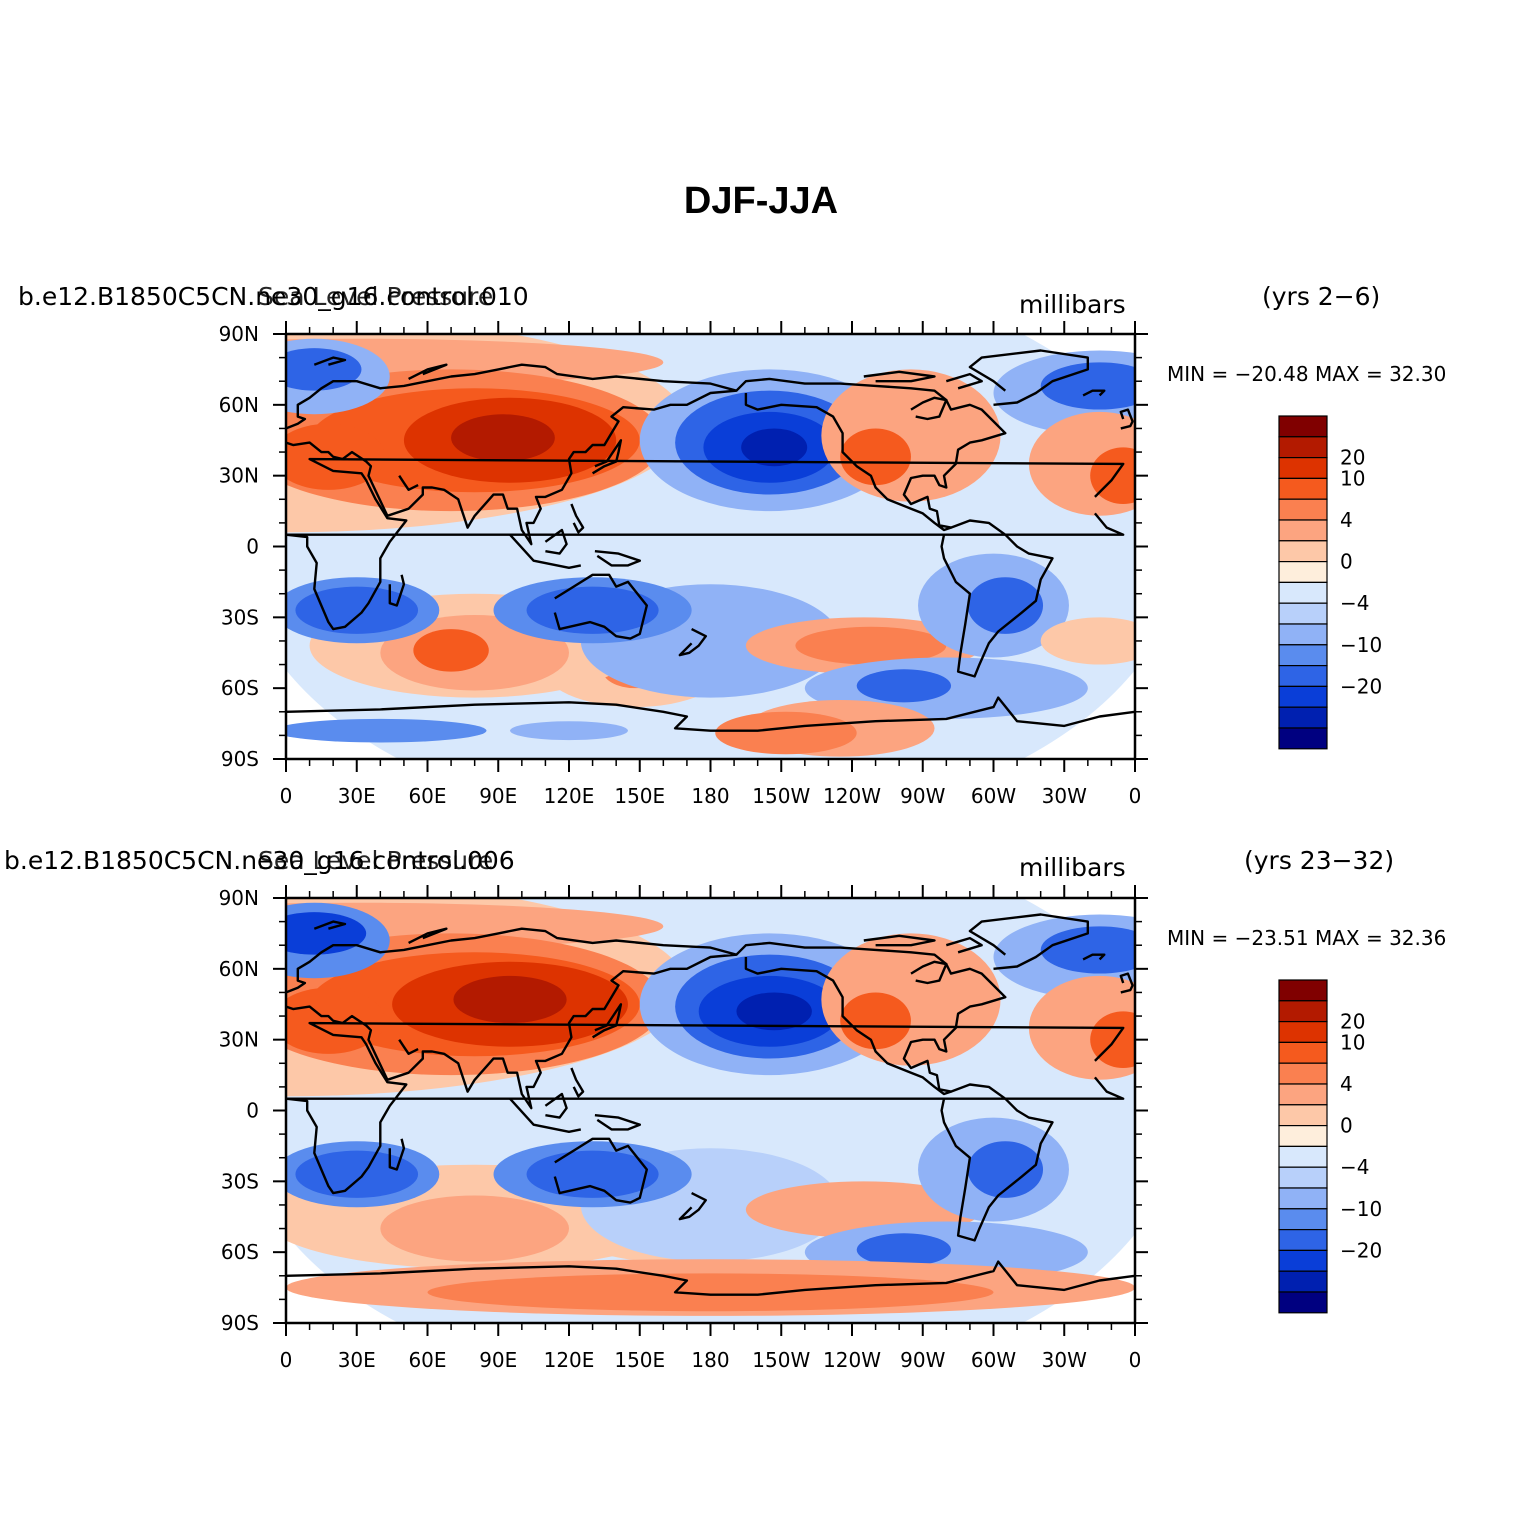 The width and height of the screenshot is (1522, 1522). Describe the element at coordinates (781, 1360) in the screenshot. I see `x-tick-label: 150W` at that location.